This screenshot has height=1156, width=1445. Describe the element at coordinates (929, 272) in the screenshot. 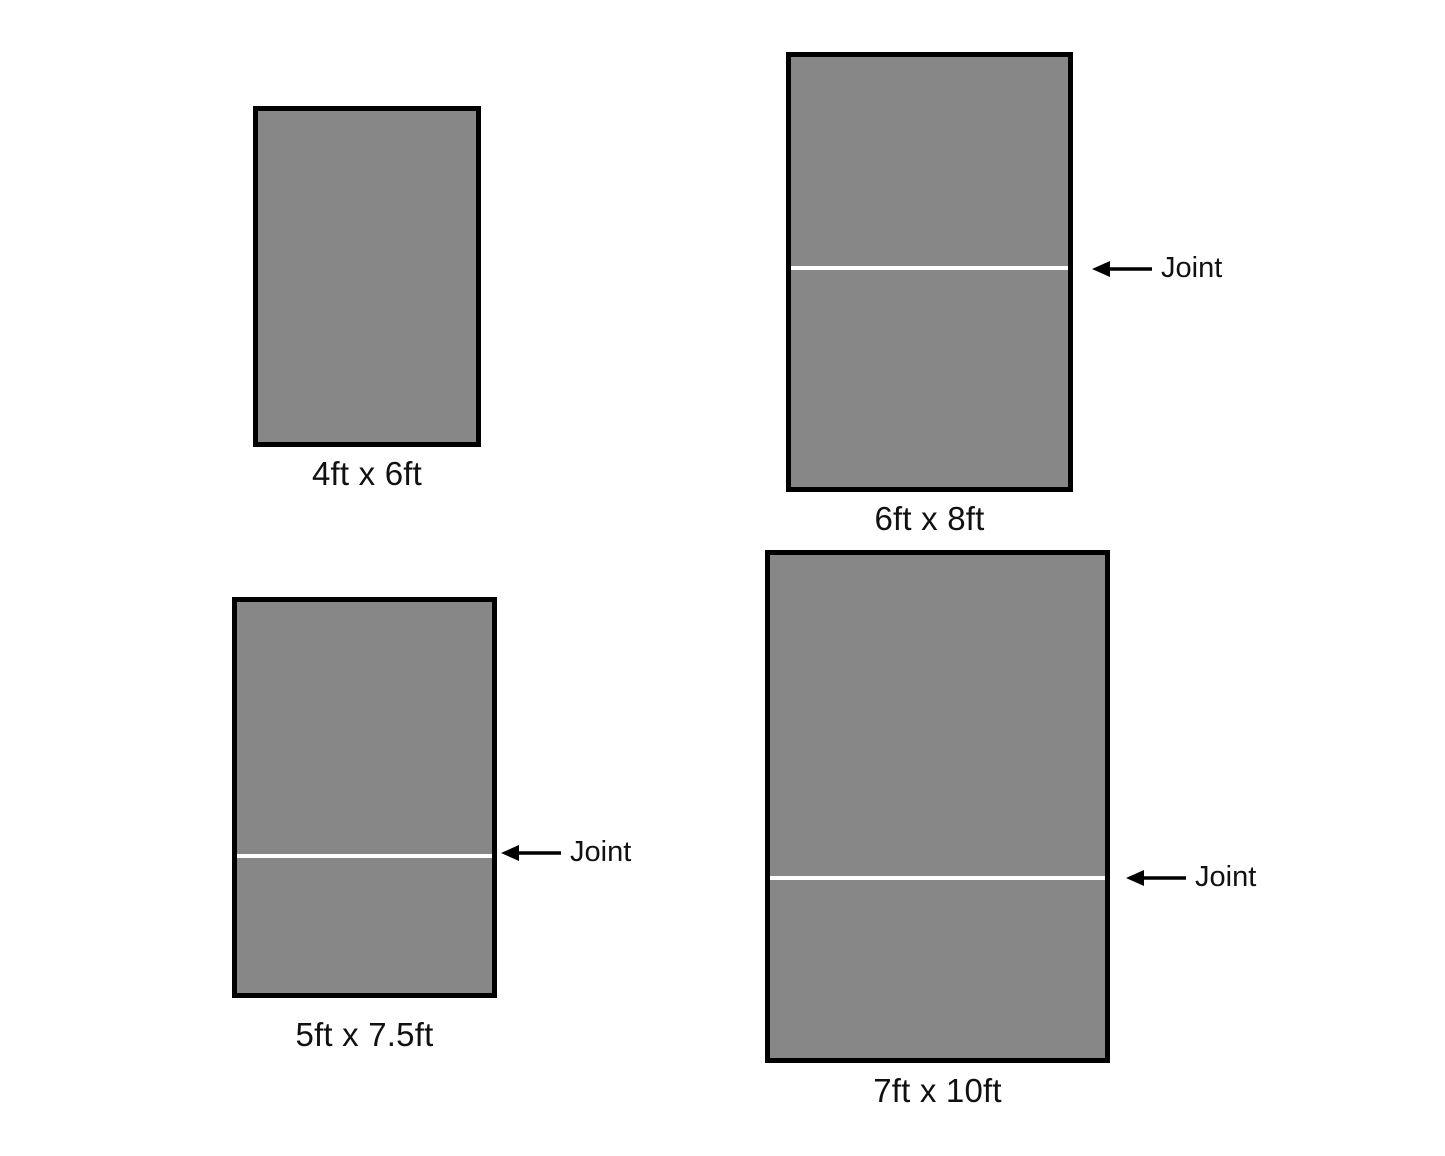

I see `mat-shape-6x8` at that location.